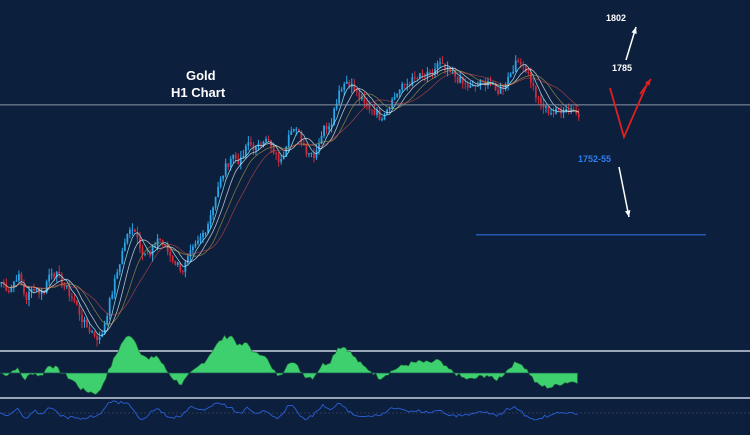 The width and height of the screenshot is (750, 435). Describe the element at coordinates (628, 213) in the screenshot. I see `arrow-down-support-head` at that location.